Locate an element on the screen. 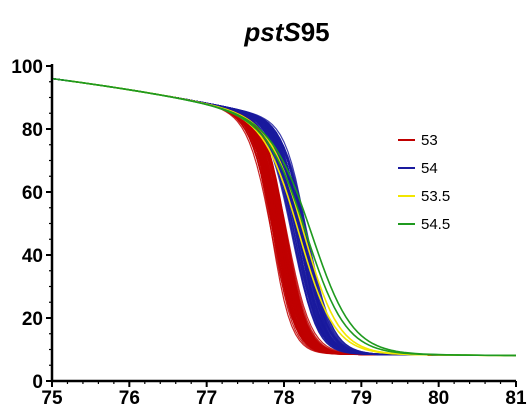  y-tick-label: 20 is located at coordinates (32, 319).